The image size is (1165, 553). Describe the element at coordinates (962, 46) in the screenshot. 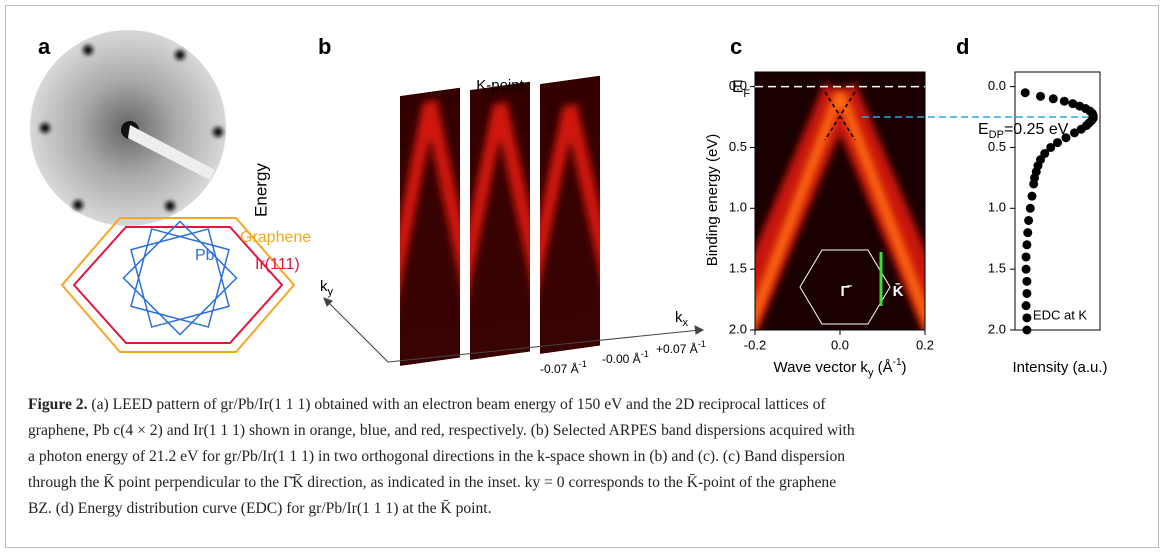

I see `panel-label: d` at that location.